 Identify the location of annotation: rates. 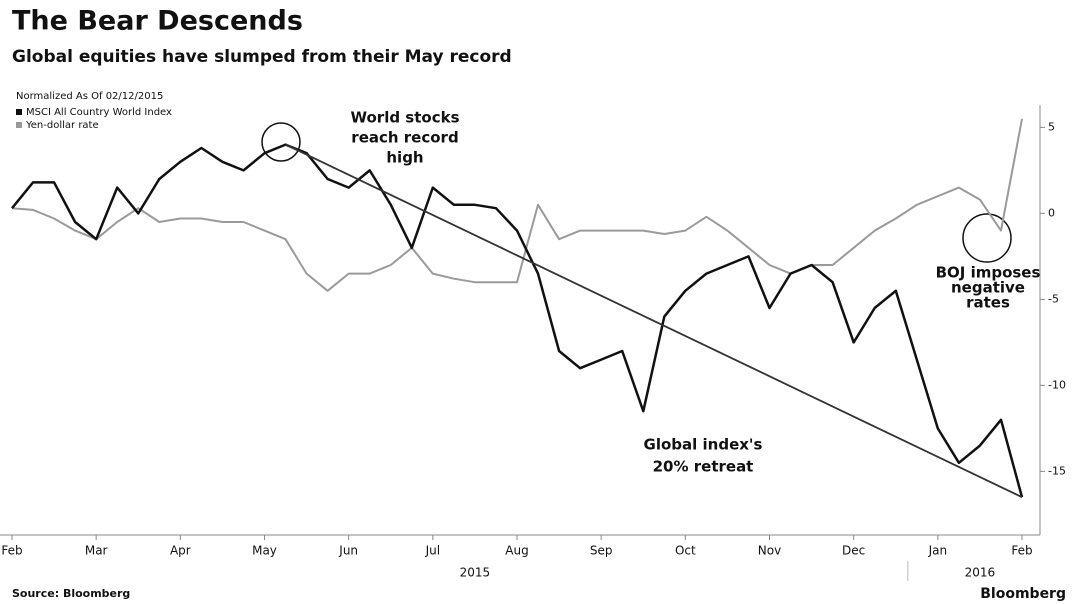
(988, 303).